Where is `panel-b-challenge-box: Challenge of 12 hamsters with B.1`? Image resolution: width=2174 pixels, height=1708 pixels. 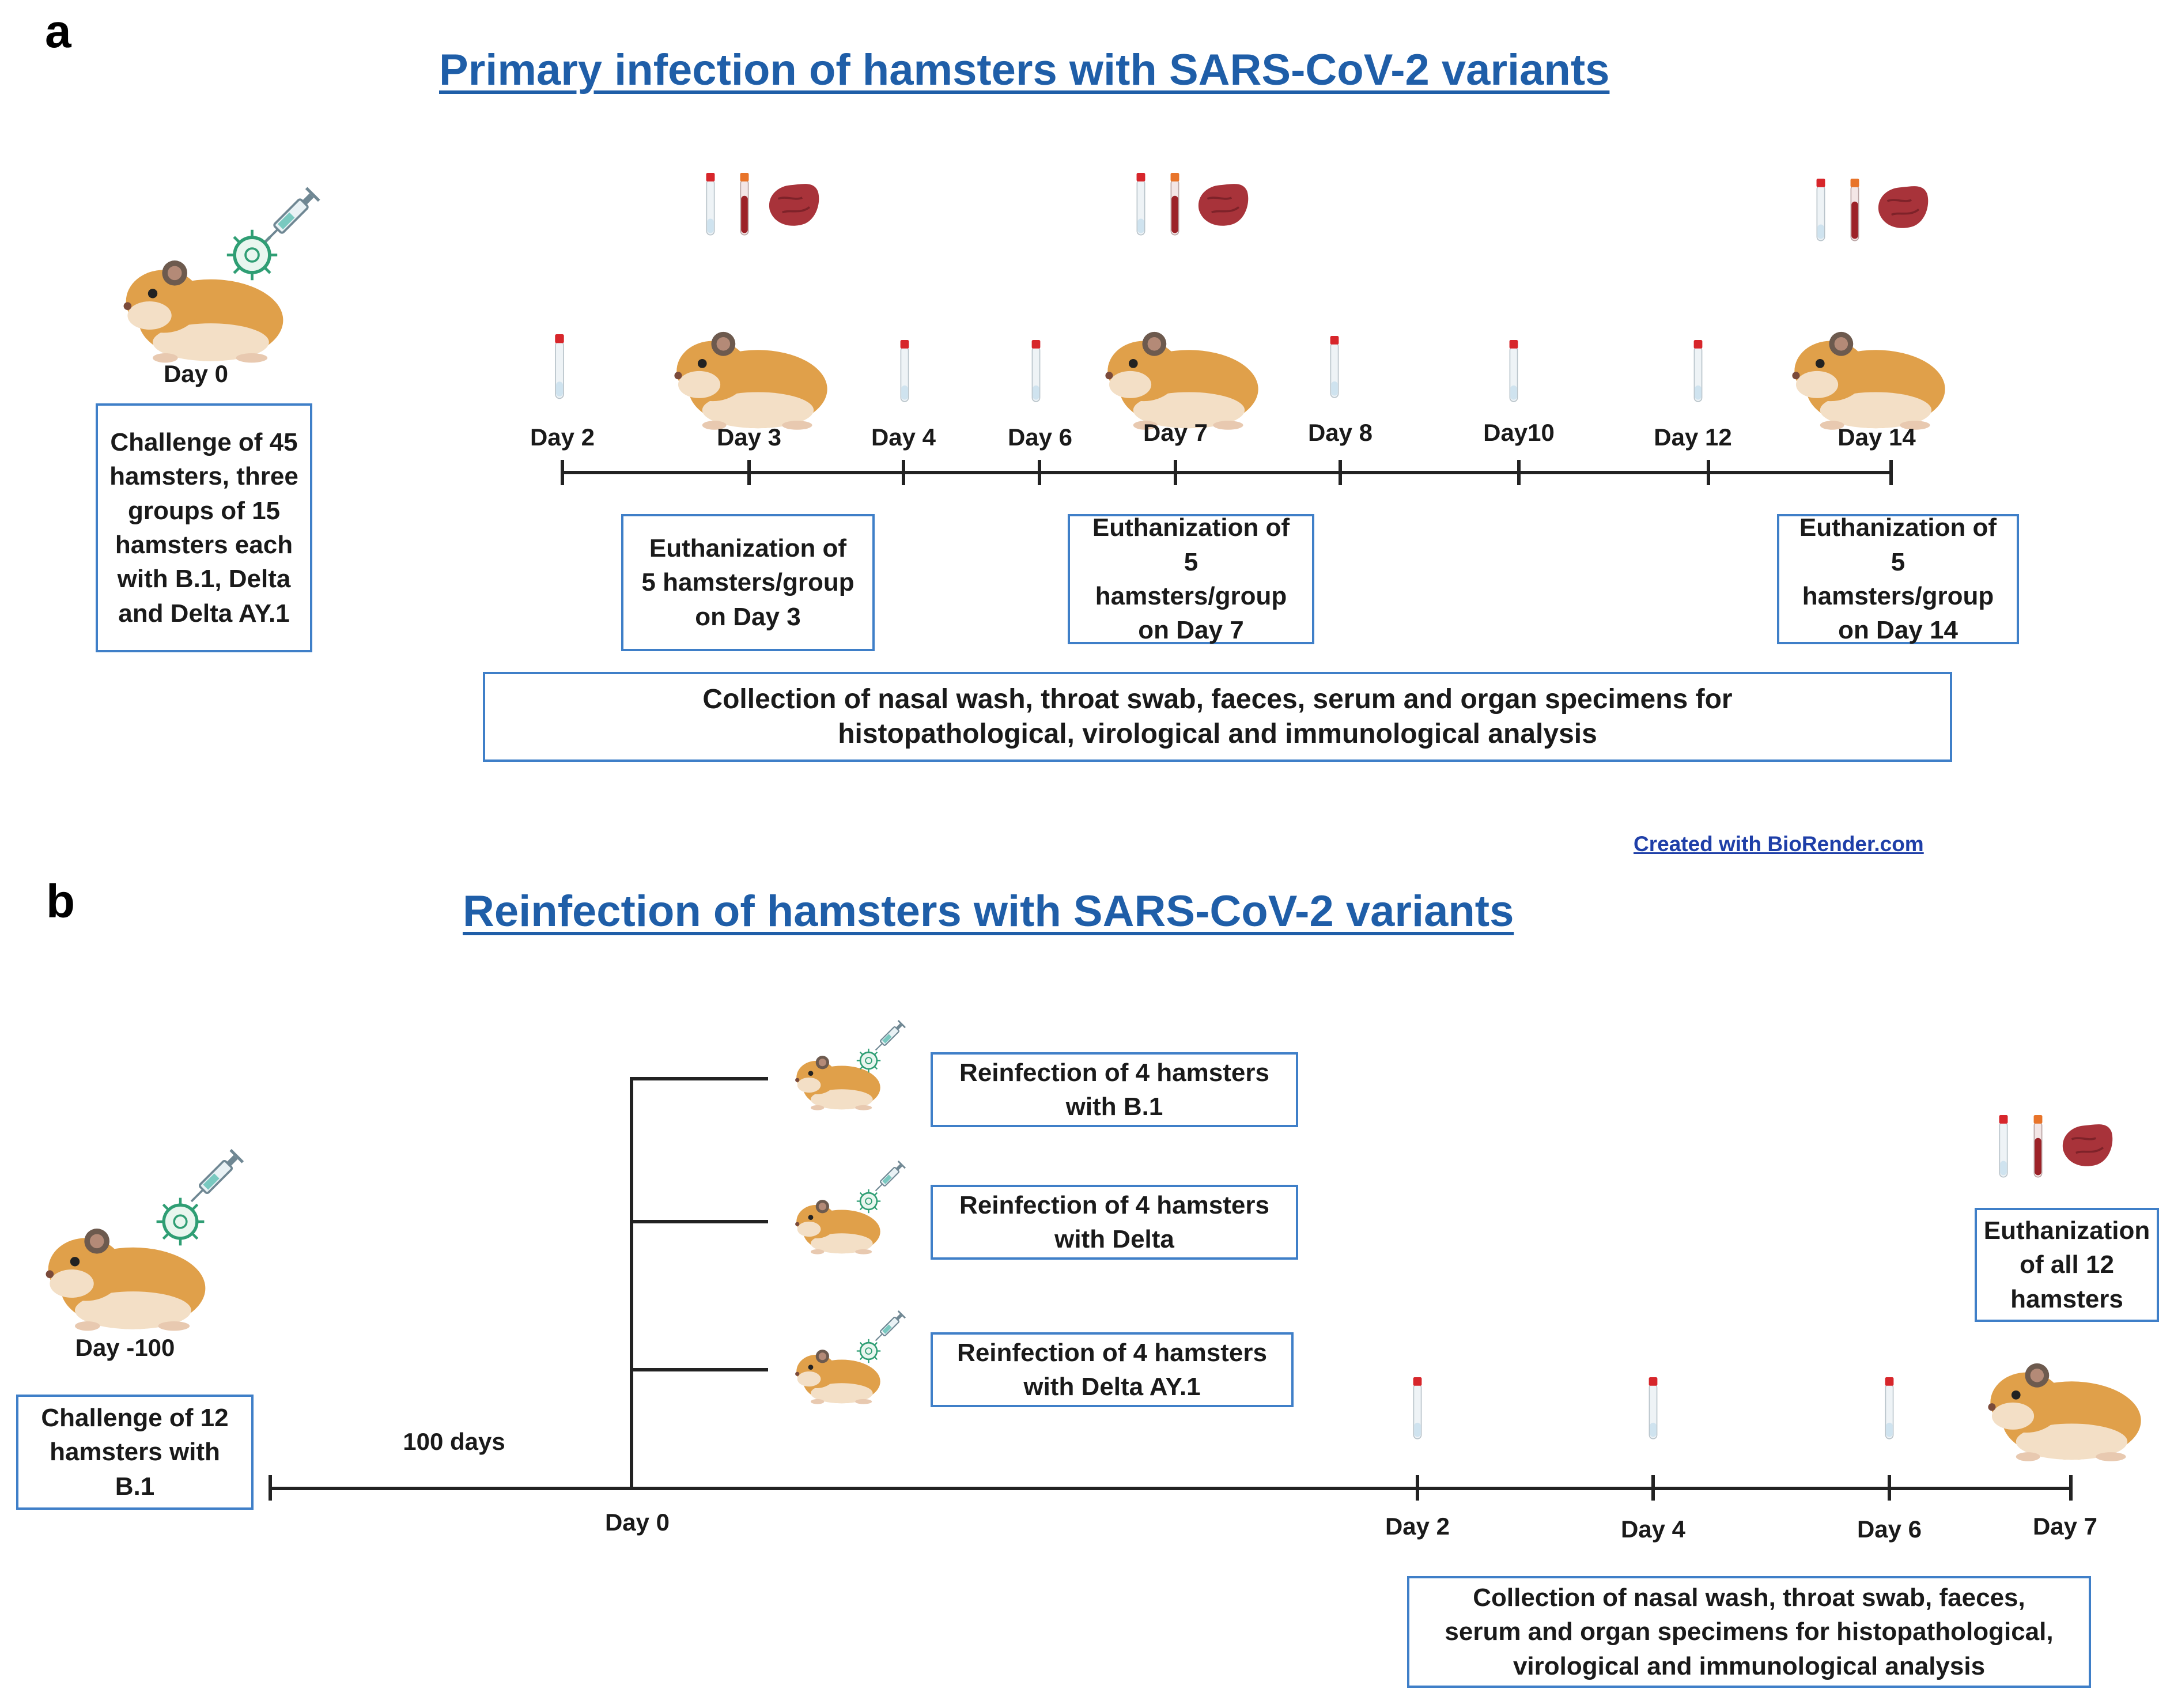
panel-b-challenge-box: Challenge of 12 hamsters with B.1 is located at coordinates (135, 1452).